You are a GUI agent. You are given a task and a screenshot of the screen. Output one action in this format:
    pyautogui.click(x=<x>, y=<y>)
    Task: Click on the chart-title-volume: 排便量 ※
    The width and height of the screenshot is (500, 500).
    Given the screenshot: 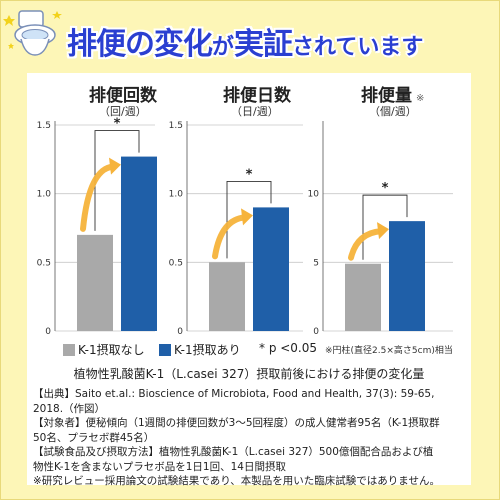 What is the action you would take?
    pyautogui.click(x=392, y=93)
    